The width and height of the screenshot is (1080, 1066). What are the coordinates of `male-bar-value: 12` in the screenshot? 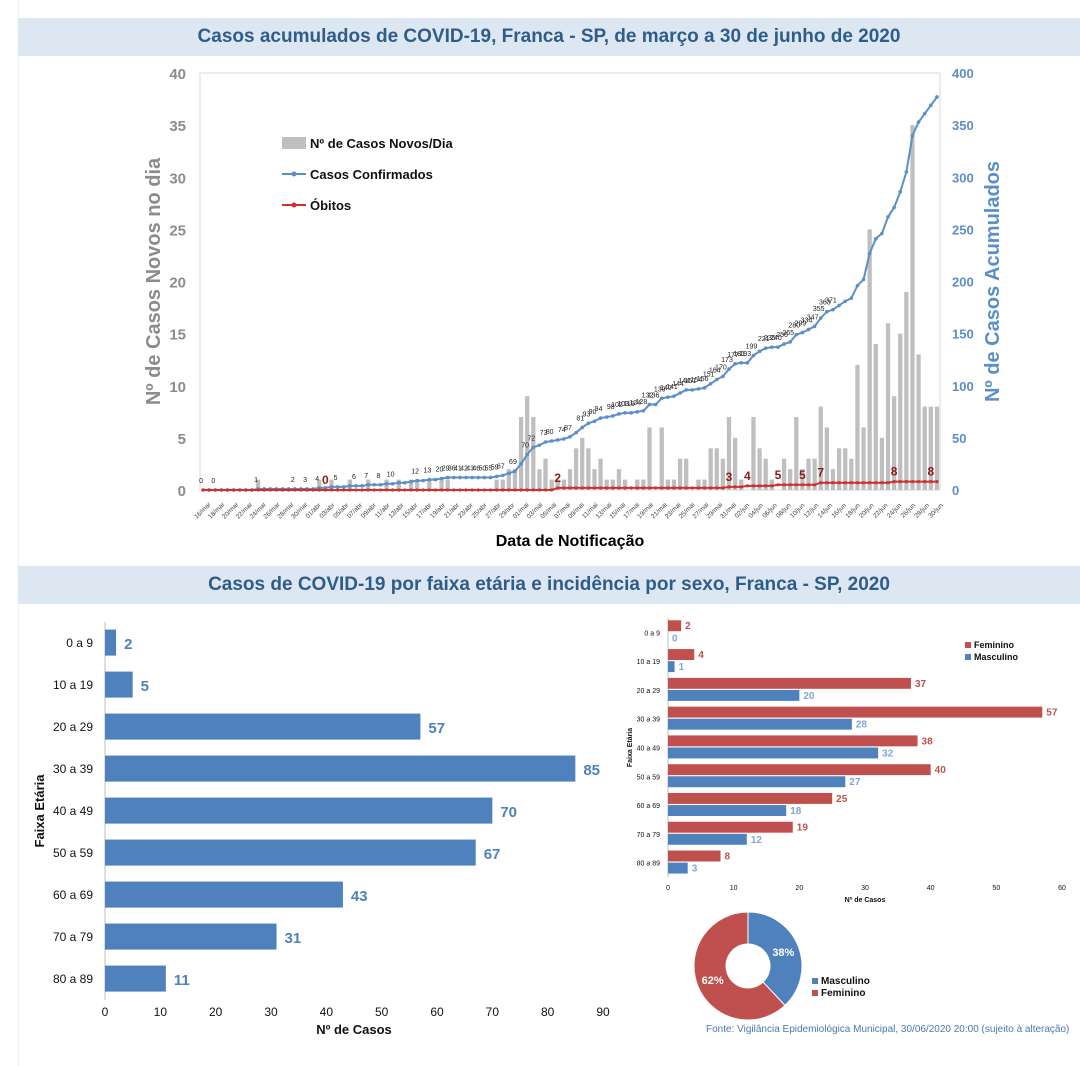 It's located at (757, 840).